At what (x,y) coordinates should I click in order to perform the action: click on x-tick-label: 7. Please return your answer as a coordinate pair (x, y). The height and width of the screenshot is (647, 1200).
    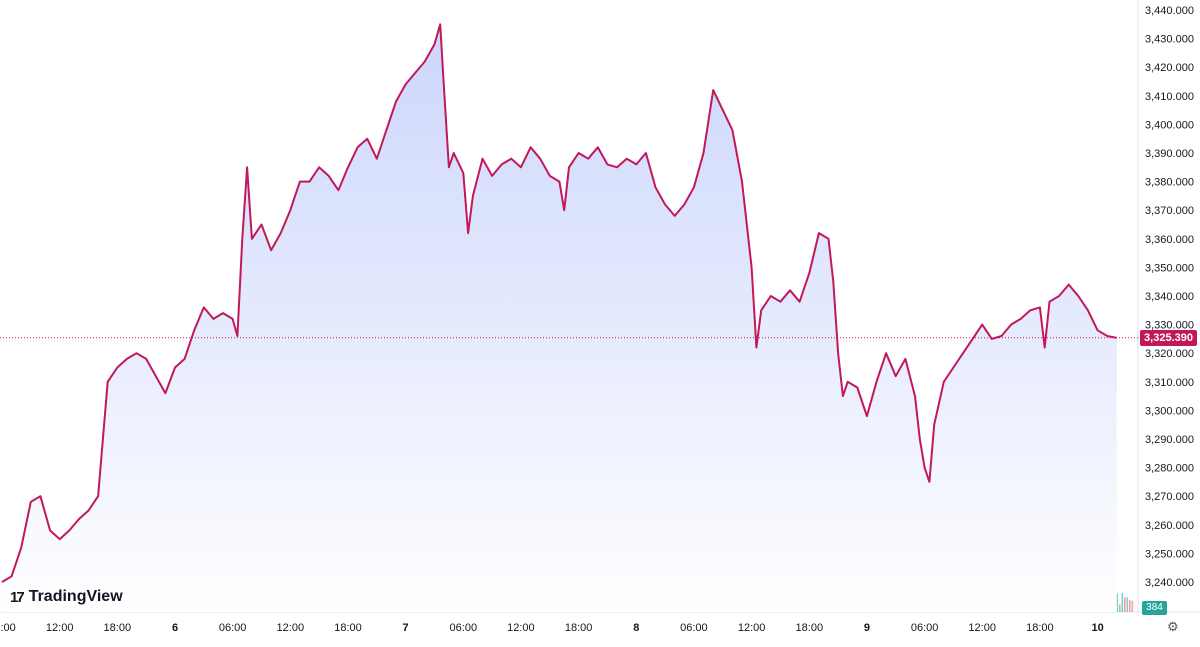
    Looking at the image, I should click on (406, 628).